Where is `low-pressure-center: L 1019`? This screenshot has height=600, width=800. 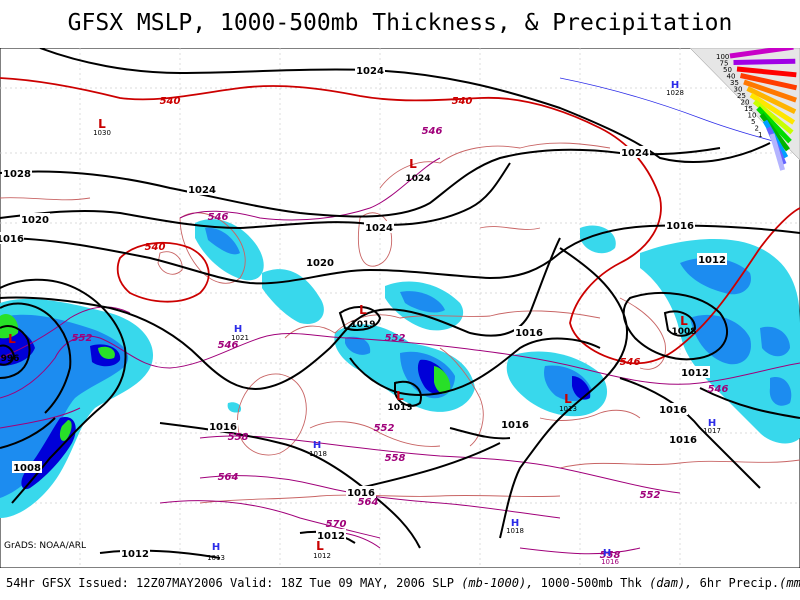
low-pressure-center: L 1019 is located at coordinates (362, 316).